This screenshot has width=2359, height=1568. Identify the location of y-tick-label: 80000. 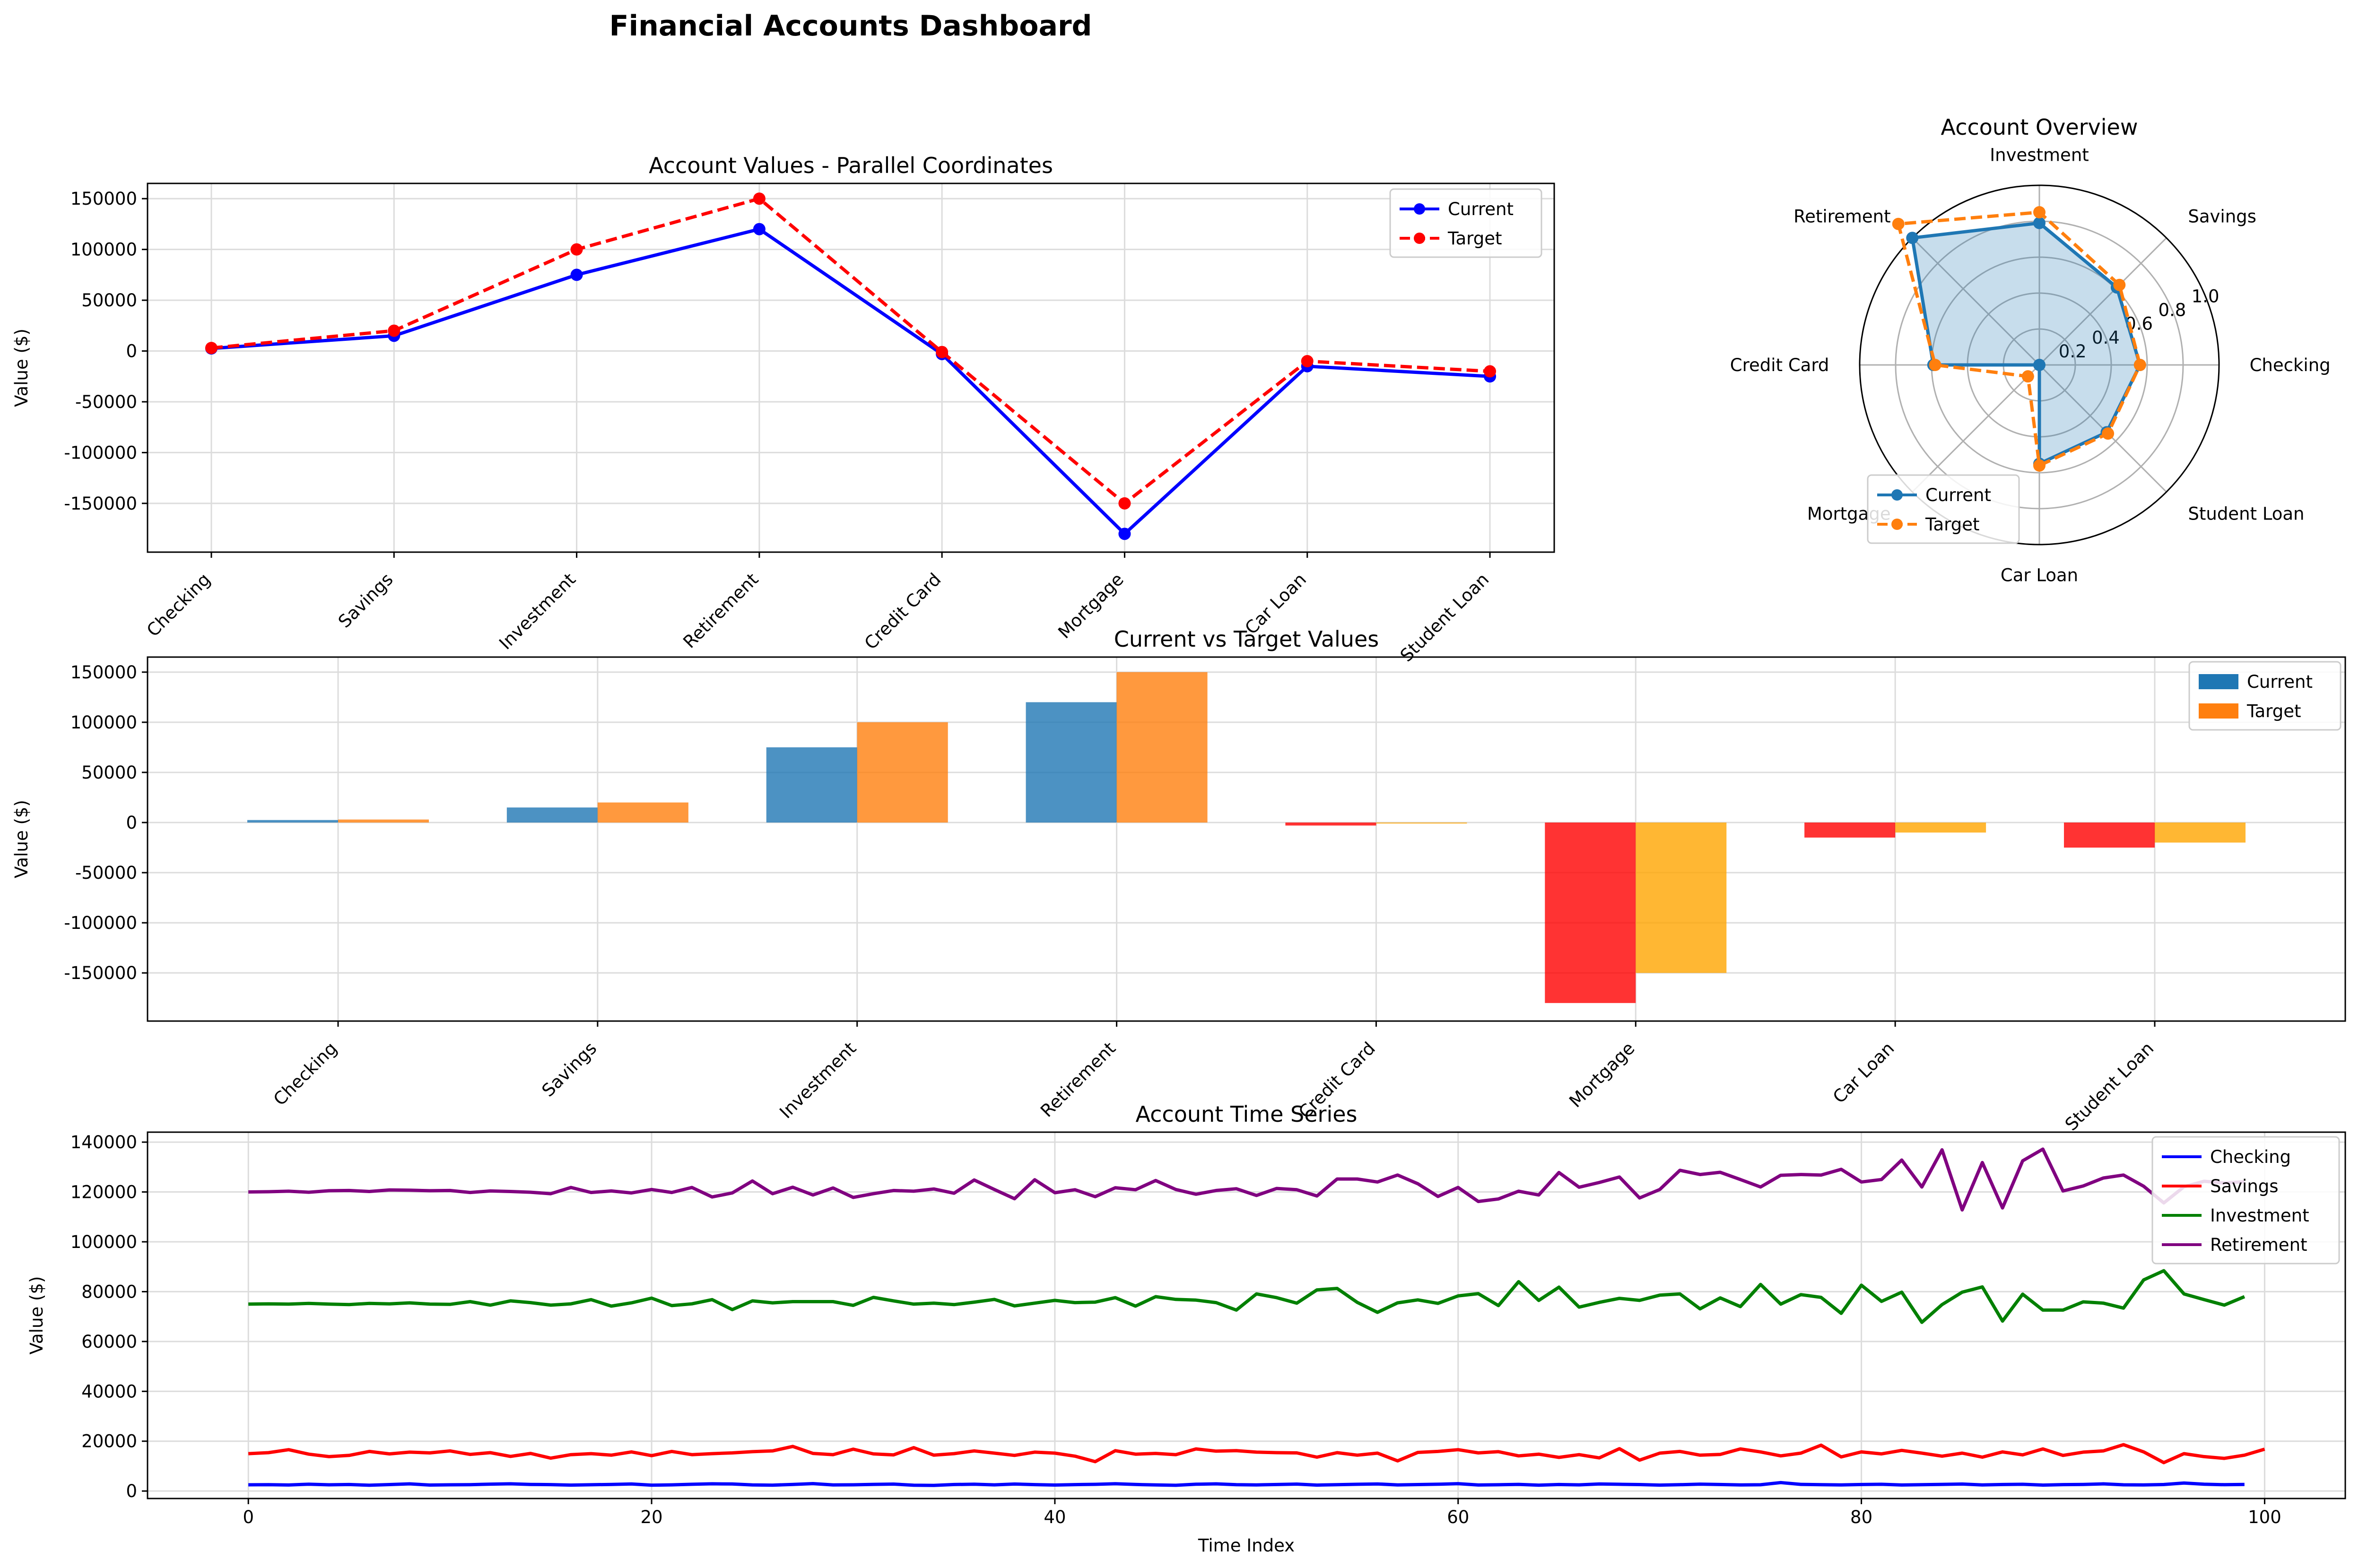
(109, 1292).